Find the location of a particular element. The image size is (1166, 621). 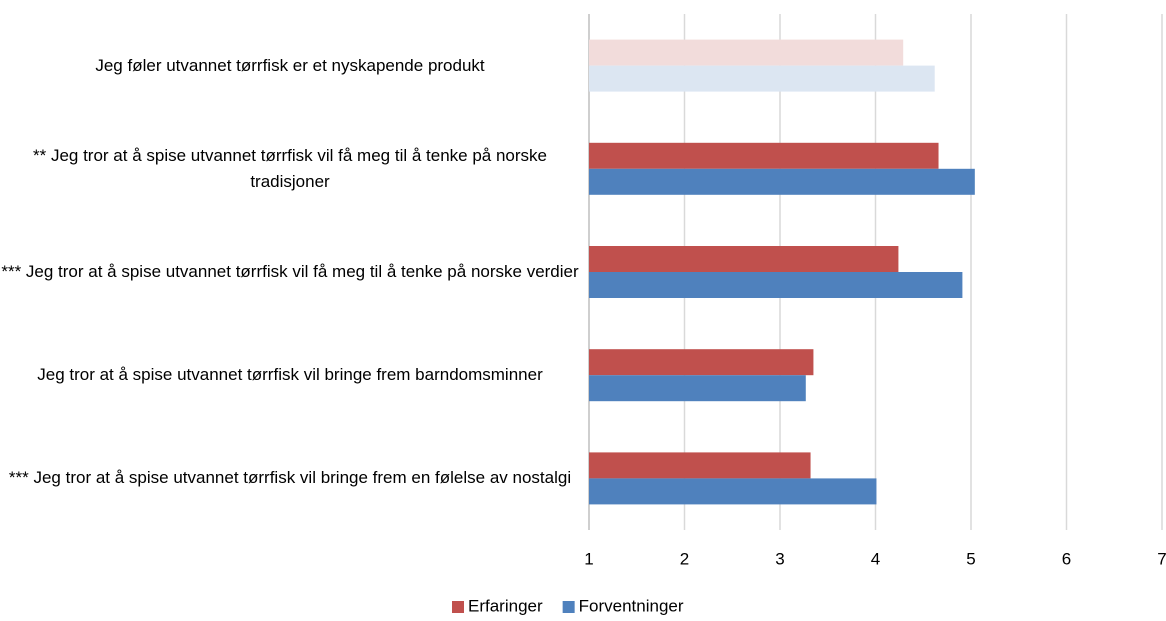

x-tick-label: 1 is located at coordinates (588, 558).